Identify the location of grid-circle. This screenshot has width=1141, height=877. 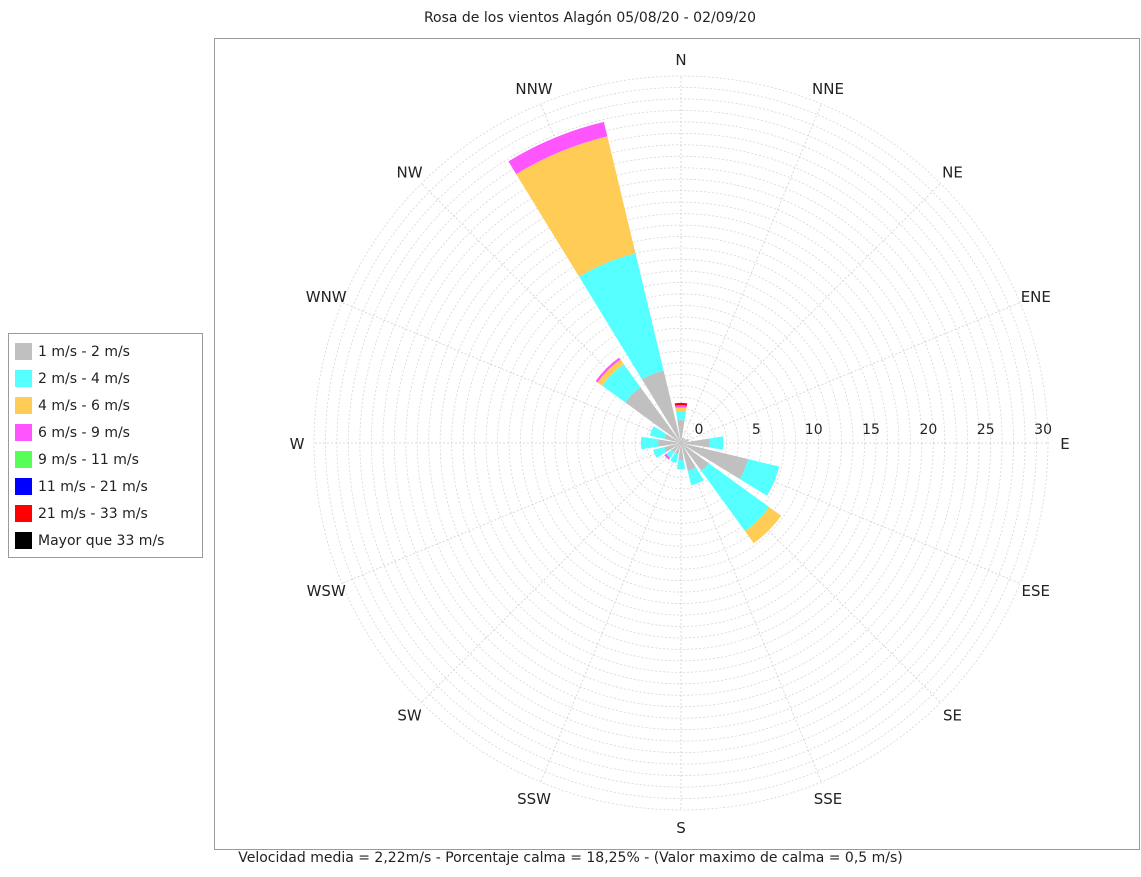
(681, 443).